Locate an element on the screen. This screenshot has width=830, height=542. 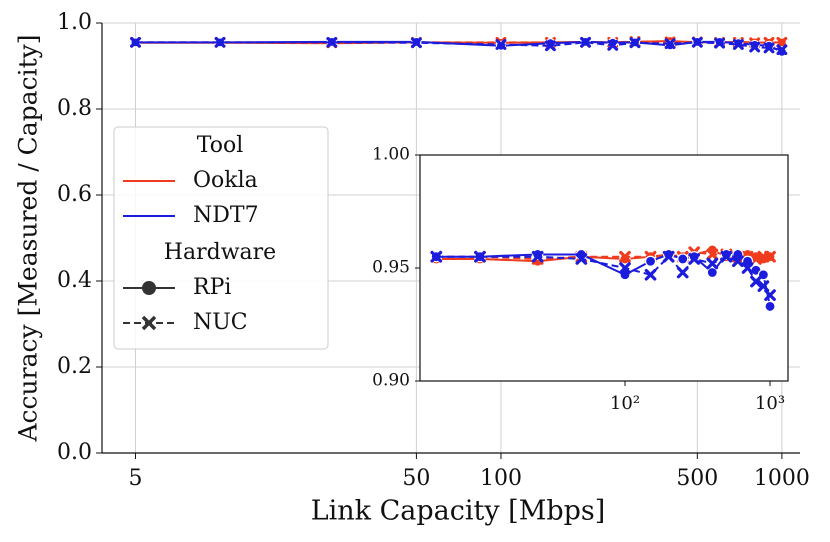
legend-title: Hardware is located at coordinates (220, 252).